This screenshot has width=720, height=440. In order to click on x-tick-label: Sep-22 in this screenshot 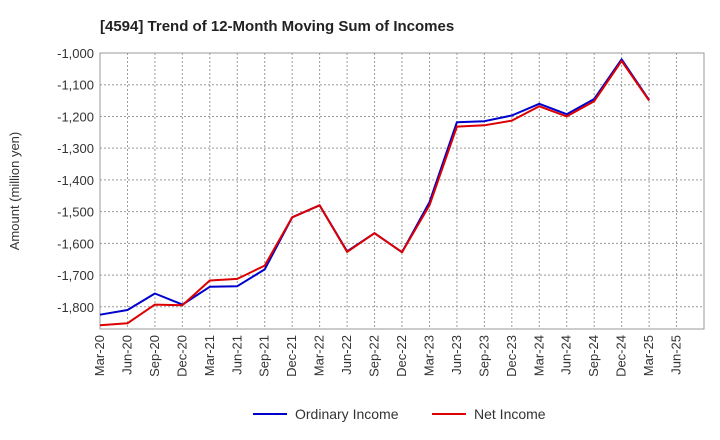, I will do `click(374, 356)`.